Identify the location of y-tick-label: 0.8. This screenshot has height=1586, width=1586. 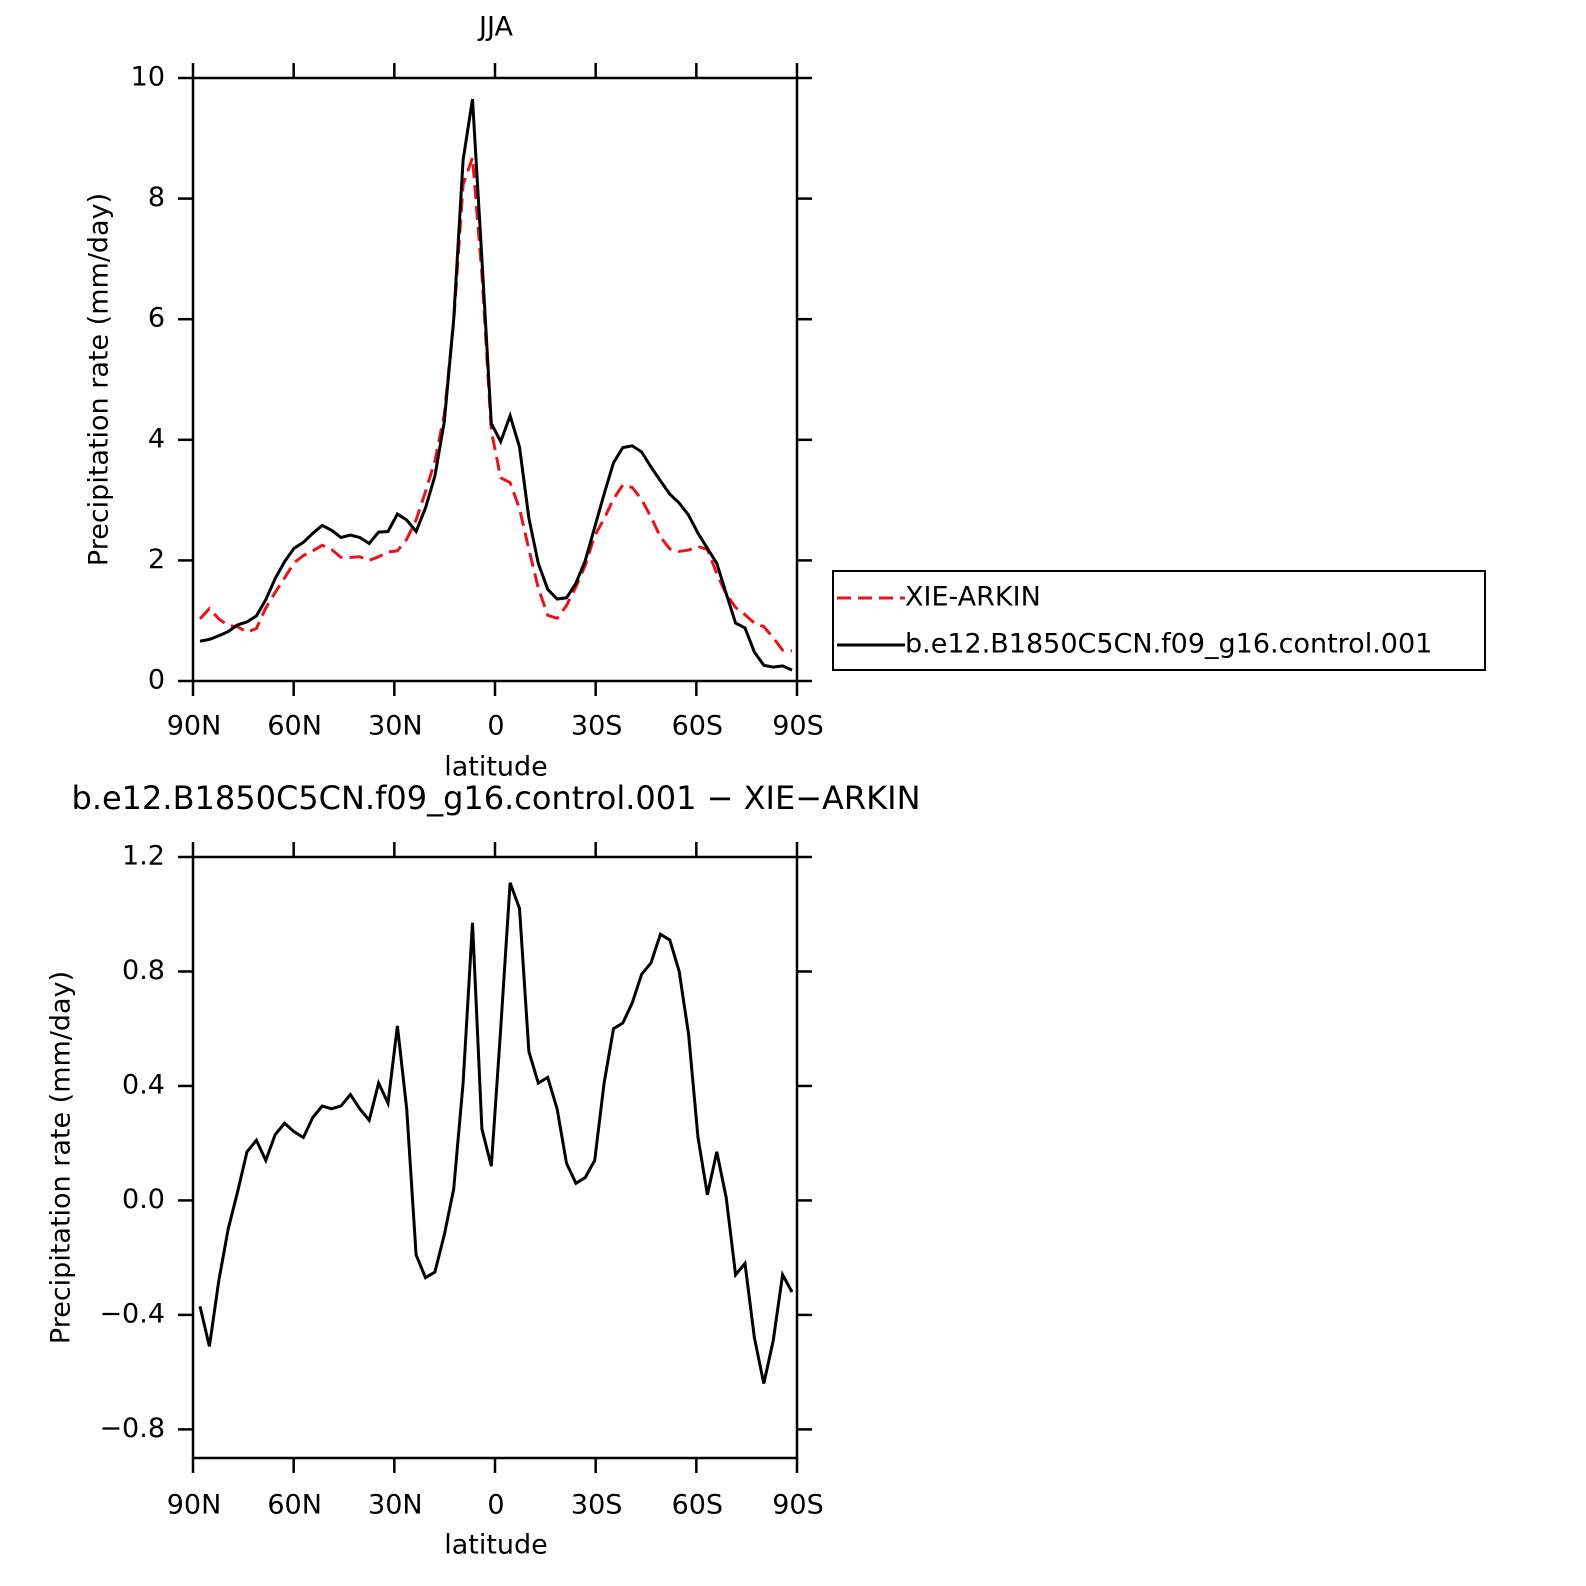
(143, 970).